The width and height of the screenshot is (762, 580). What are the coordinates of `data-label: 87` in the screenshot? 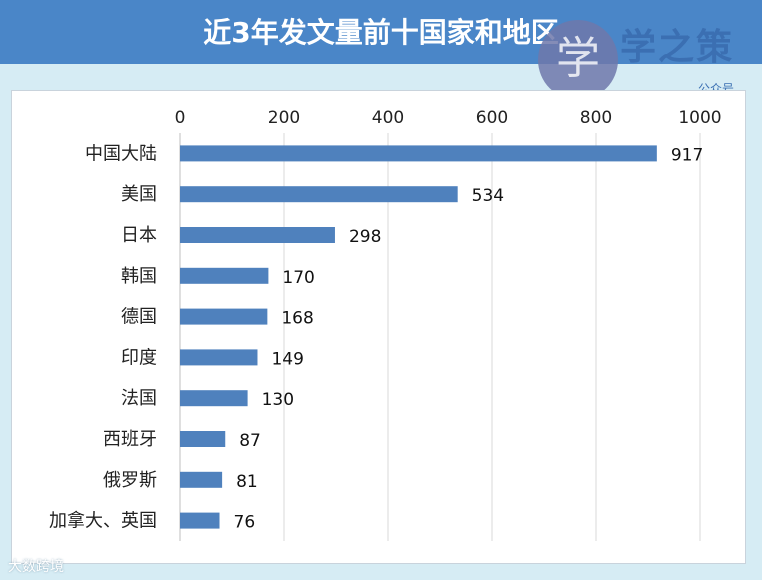 It's located at (250, 441).